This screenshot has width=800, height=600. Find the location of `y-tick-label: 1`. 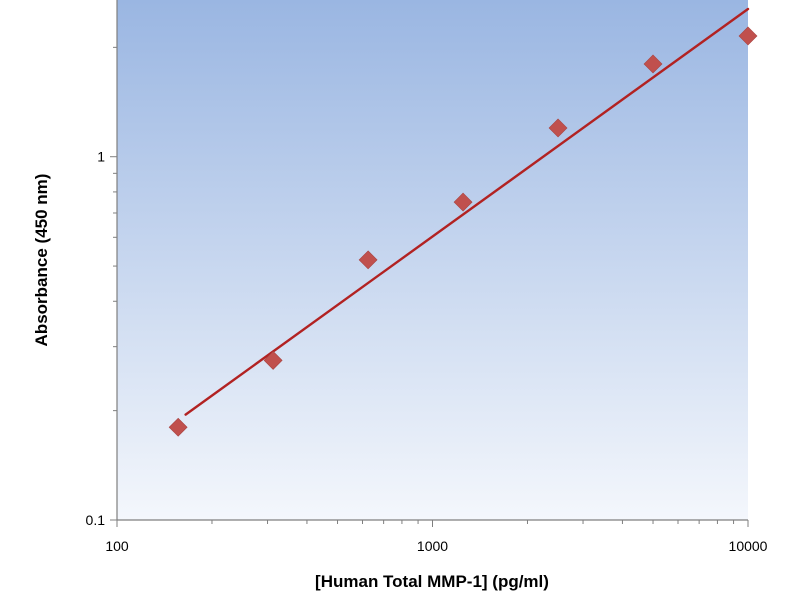

y-tick-label: 1 is located at coordinates (101, 157).